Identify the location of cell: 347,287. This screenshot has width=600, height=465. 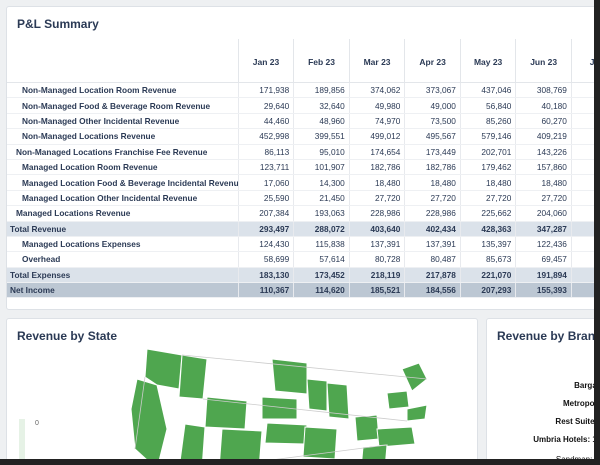
(543, 229).